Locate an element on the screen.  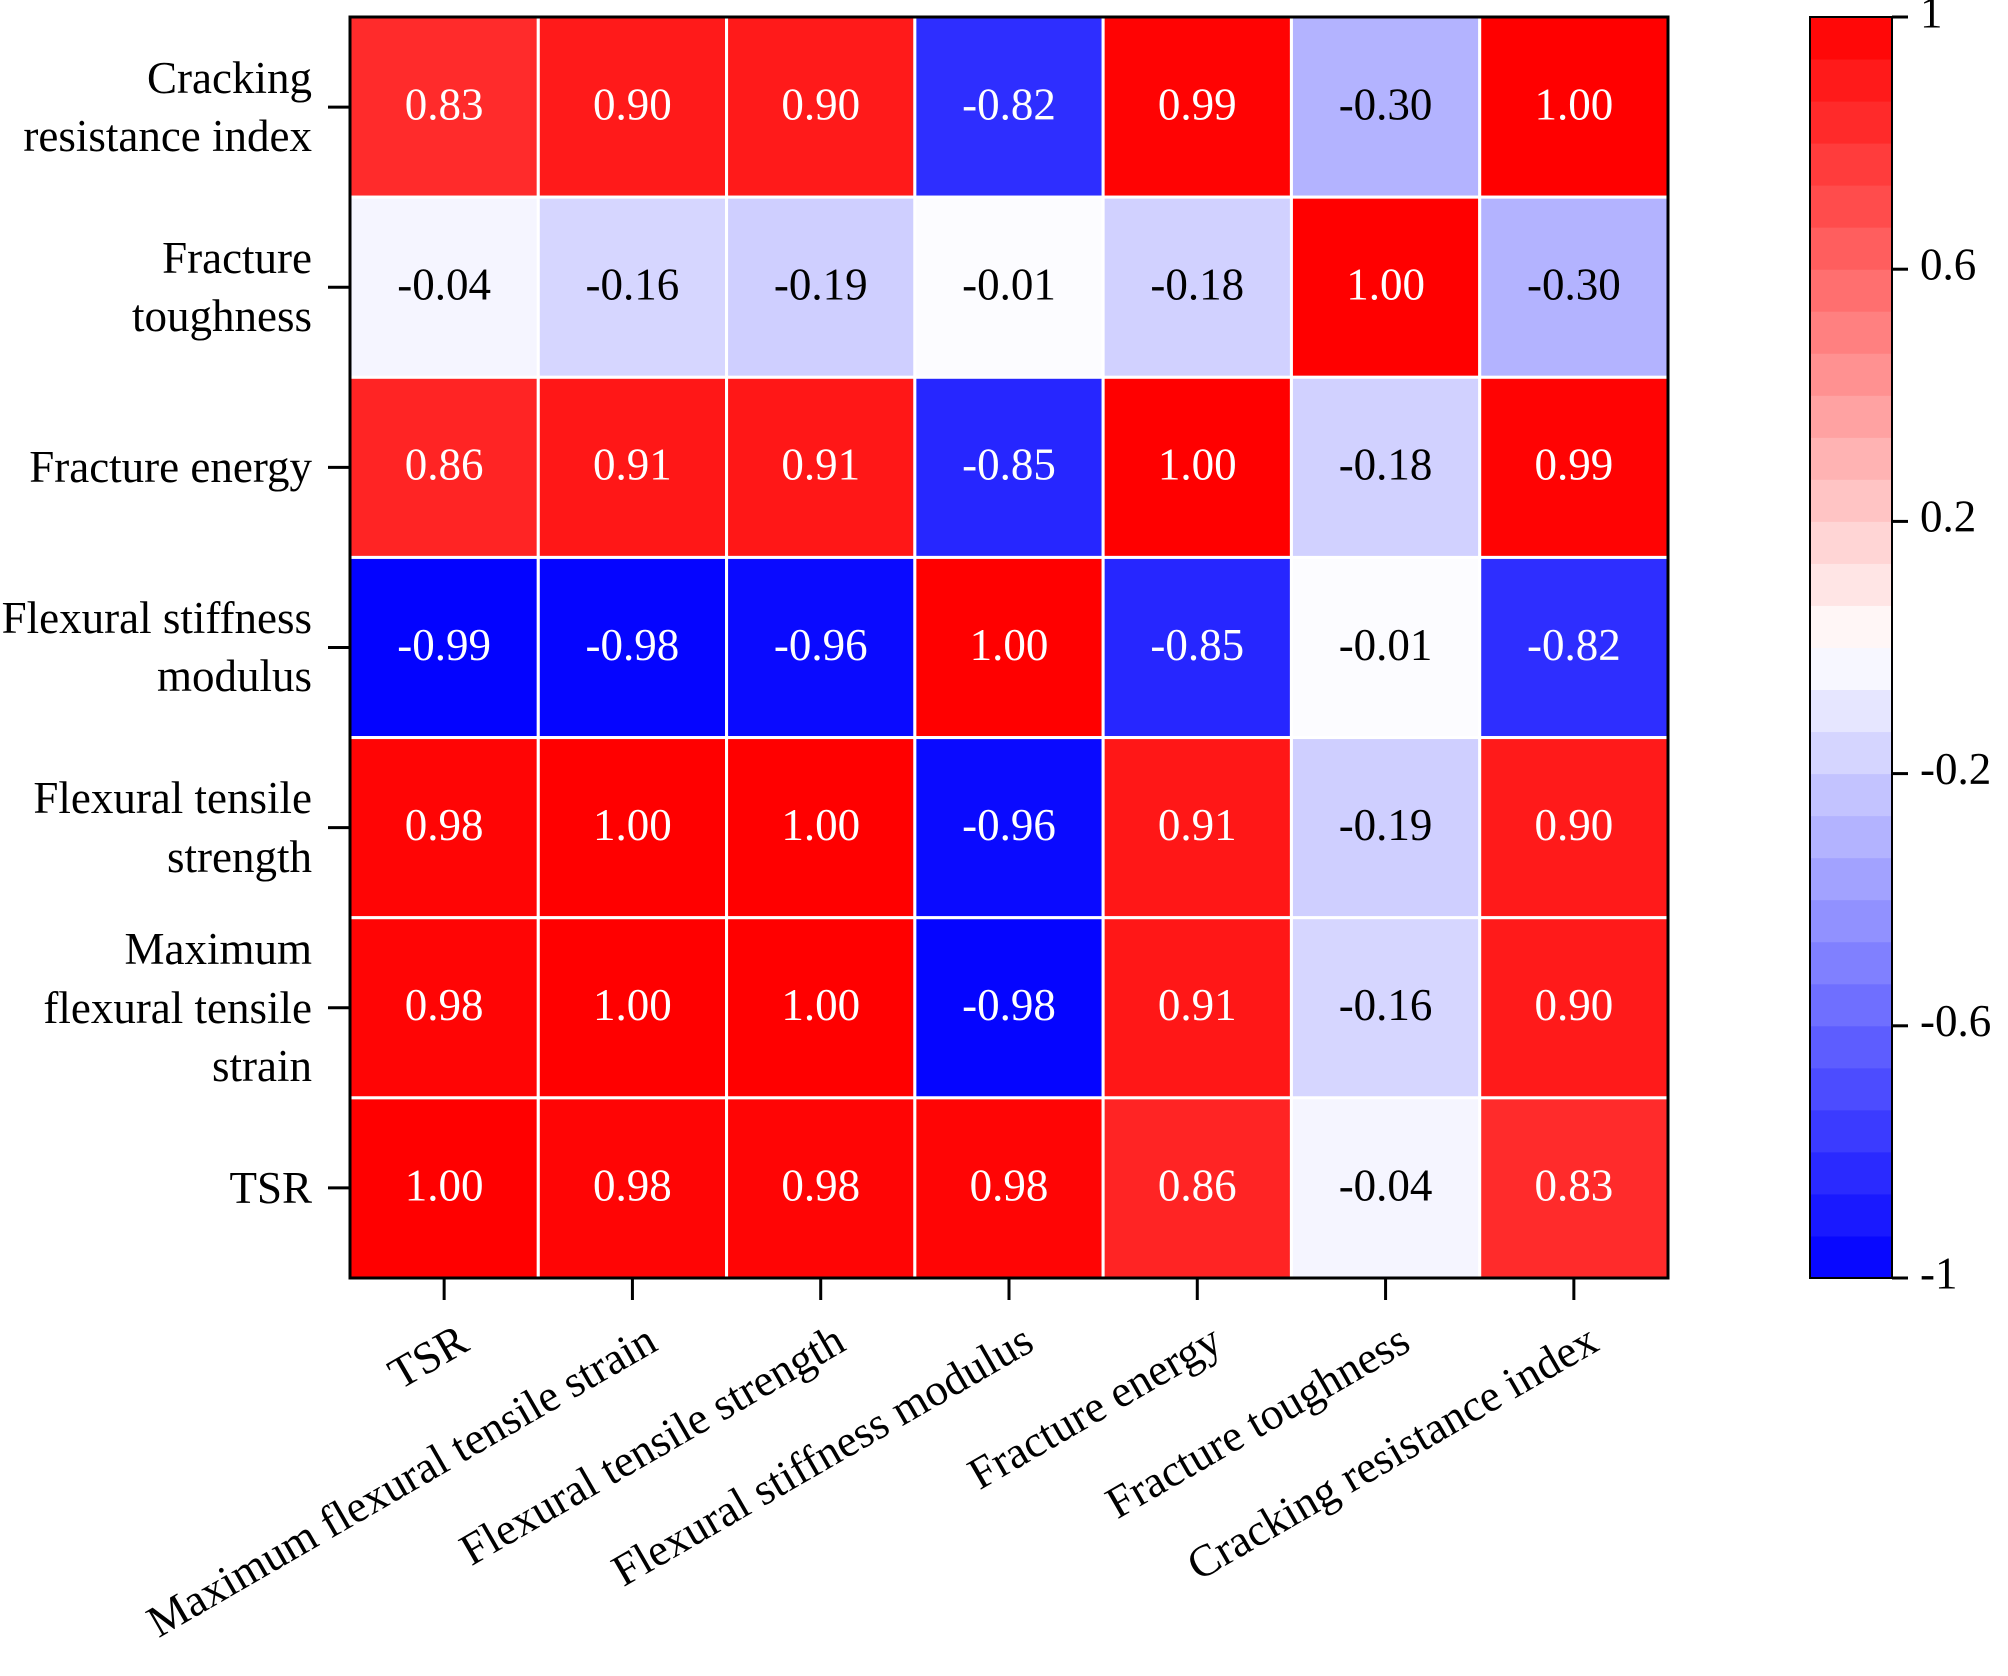
colorbar-tick-label: -0.6 is located at coordinates (1955, 1021).